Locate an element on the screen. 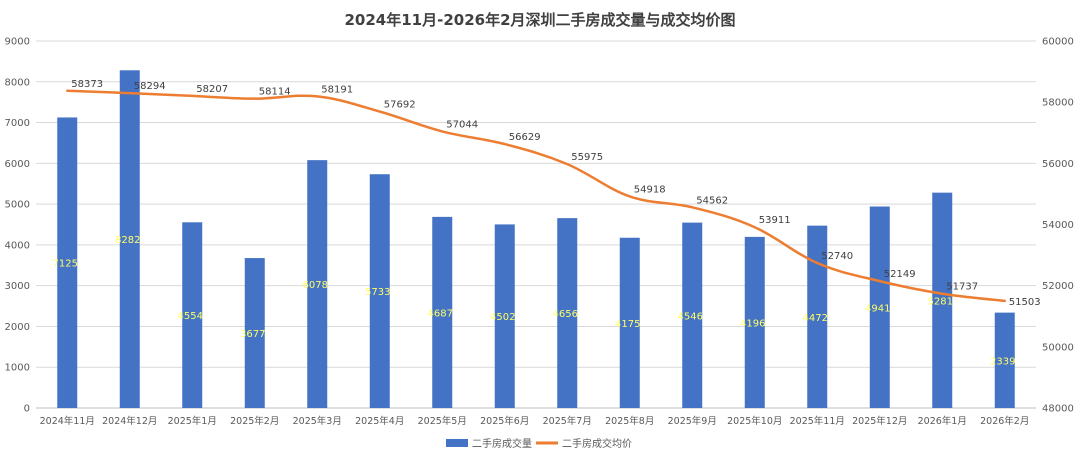 The width and height of the screenshot is (1080, 458). bar-data-label: 4502 is located at coordinates (502, 317).